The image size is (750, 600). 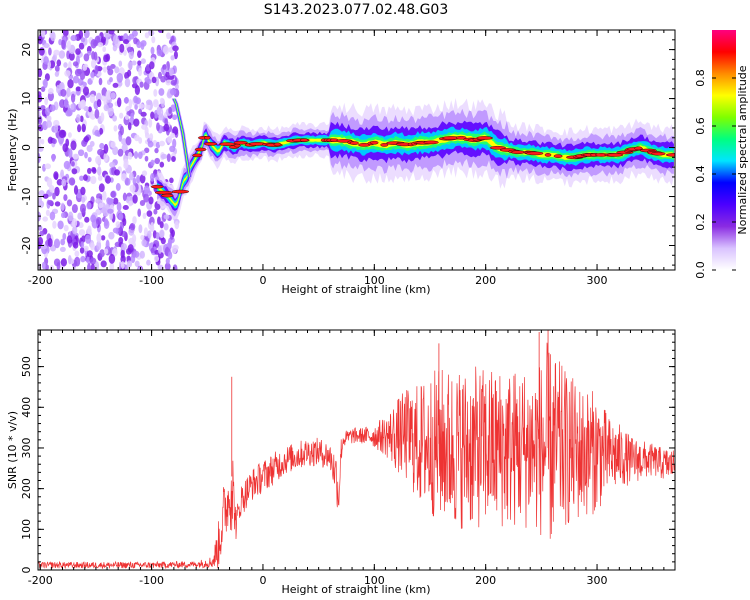 I want to click on x-tick-label: 0, so click(x=262, y=280).